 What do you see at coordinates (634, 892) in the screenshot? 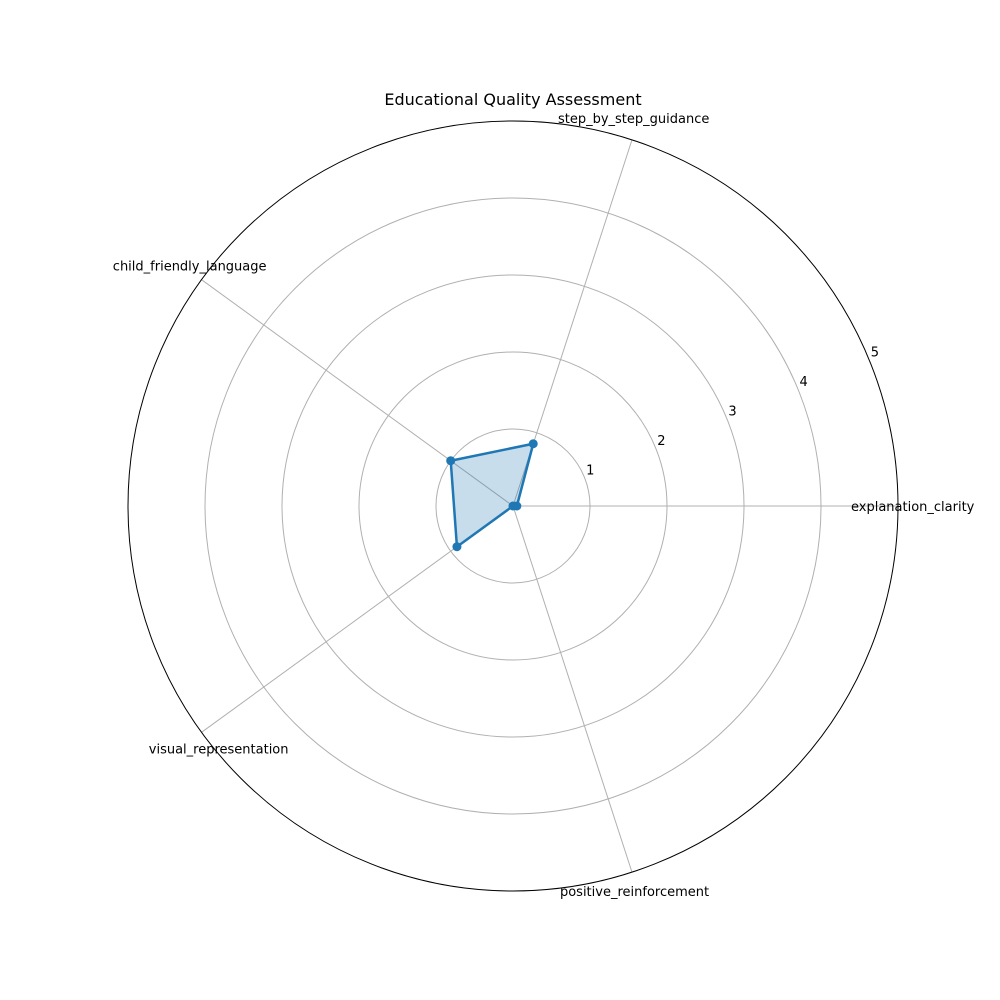
I see `axis-label-positive_reinforcement: positive_reinforcement` at bounding box center [634, 892].